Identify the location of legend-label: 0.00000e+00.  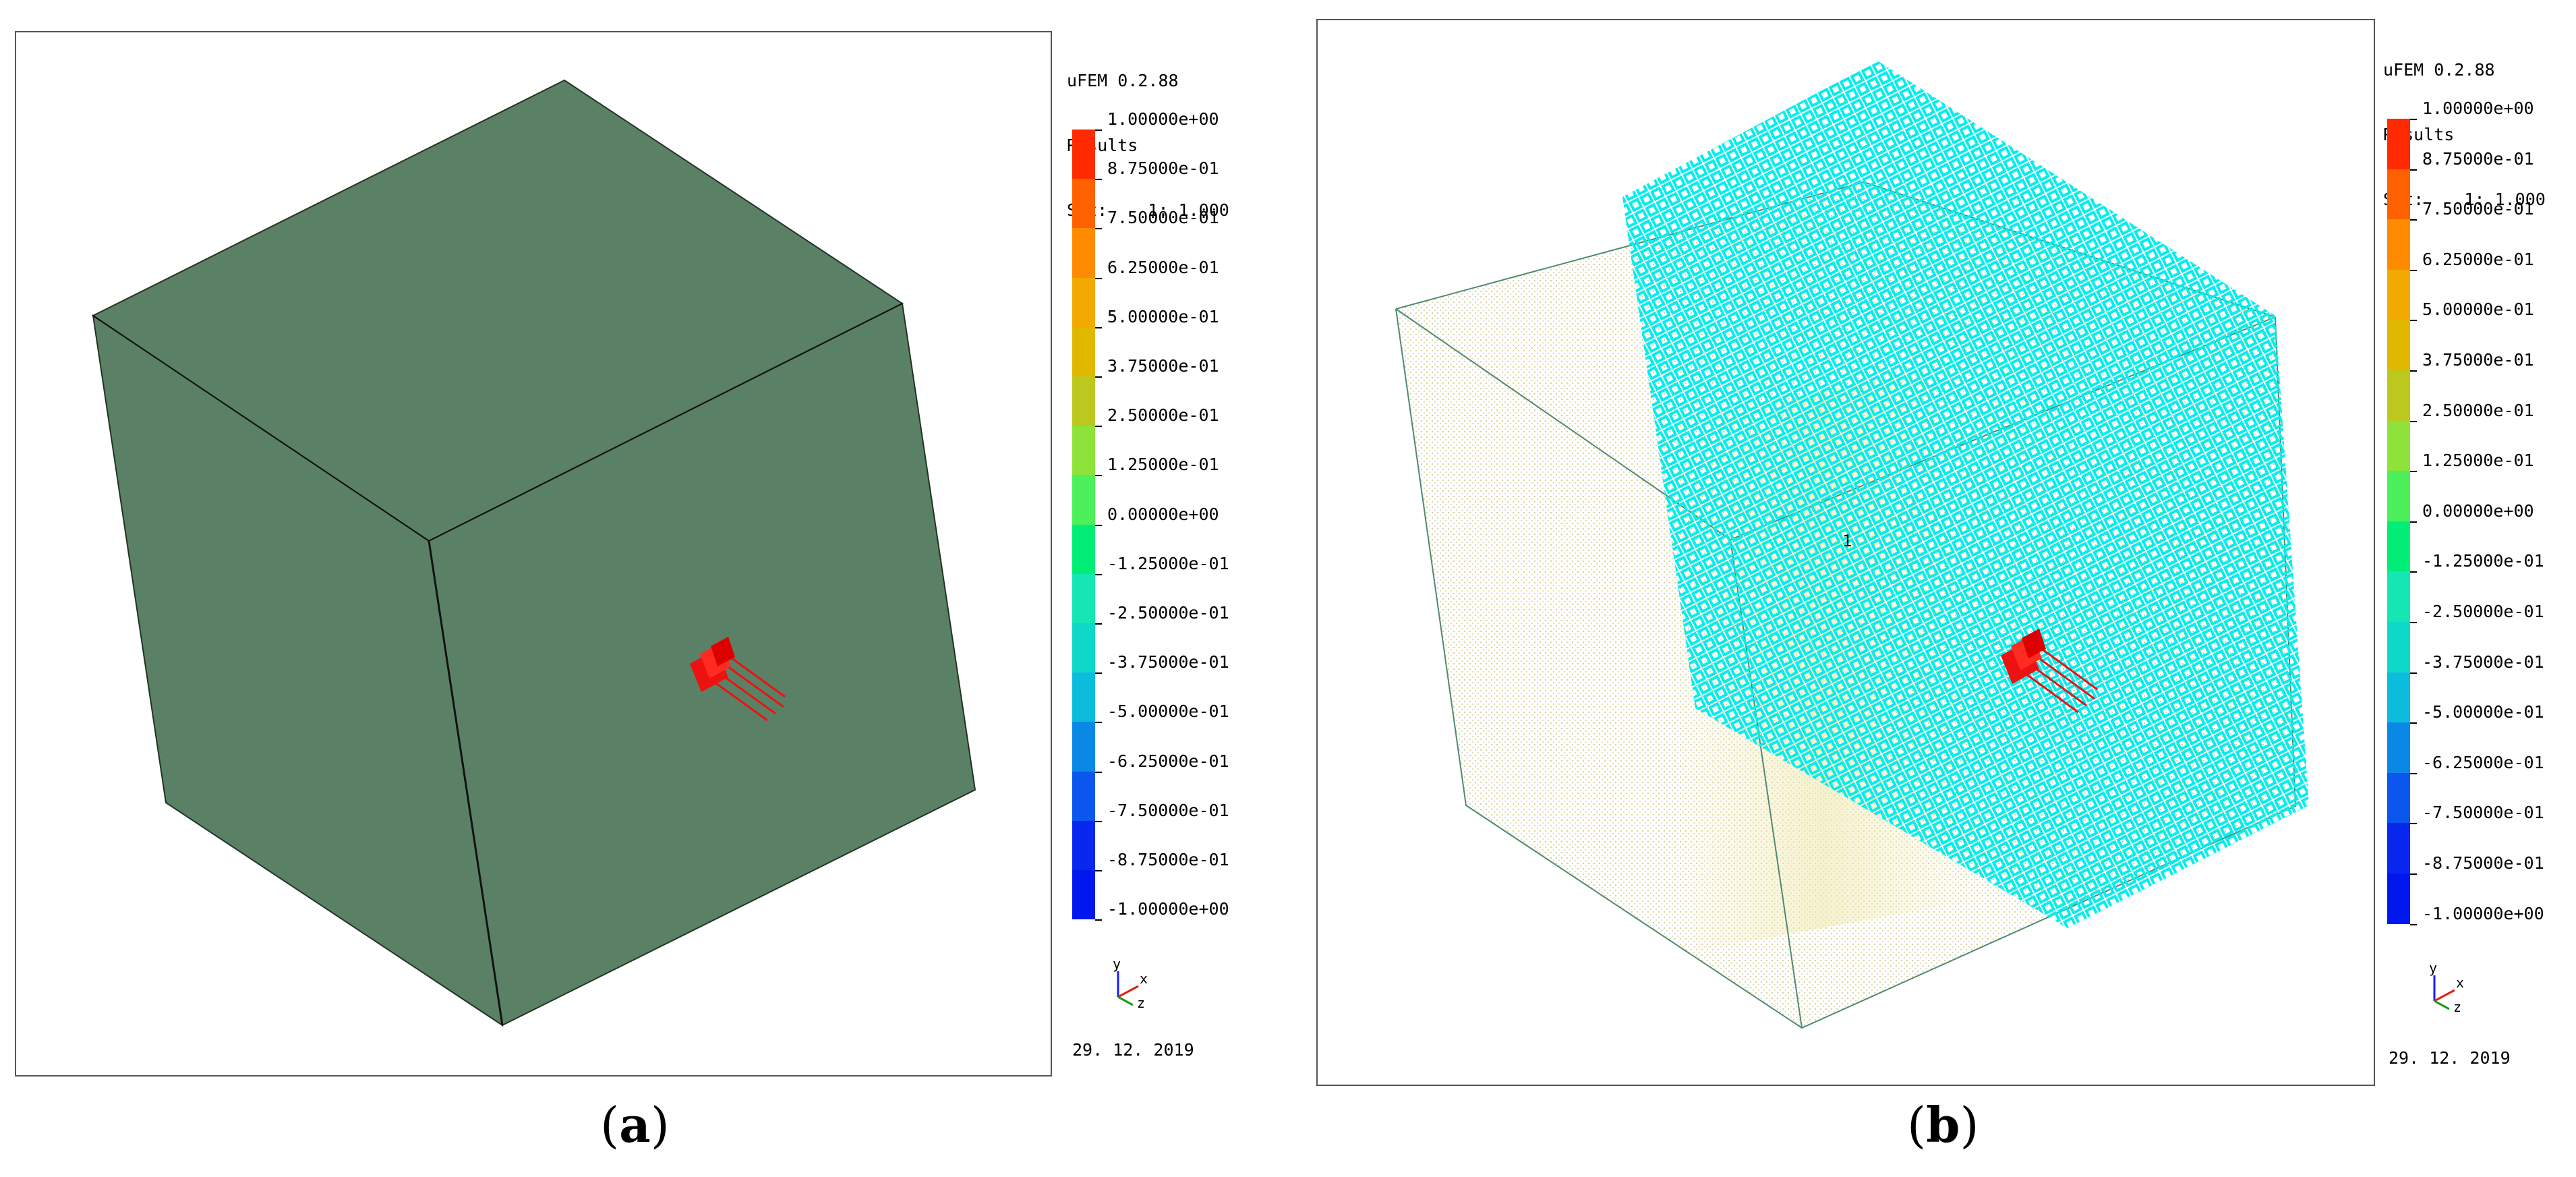
(1163, 514).